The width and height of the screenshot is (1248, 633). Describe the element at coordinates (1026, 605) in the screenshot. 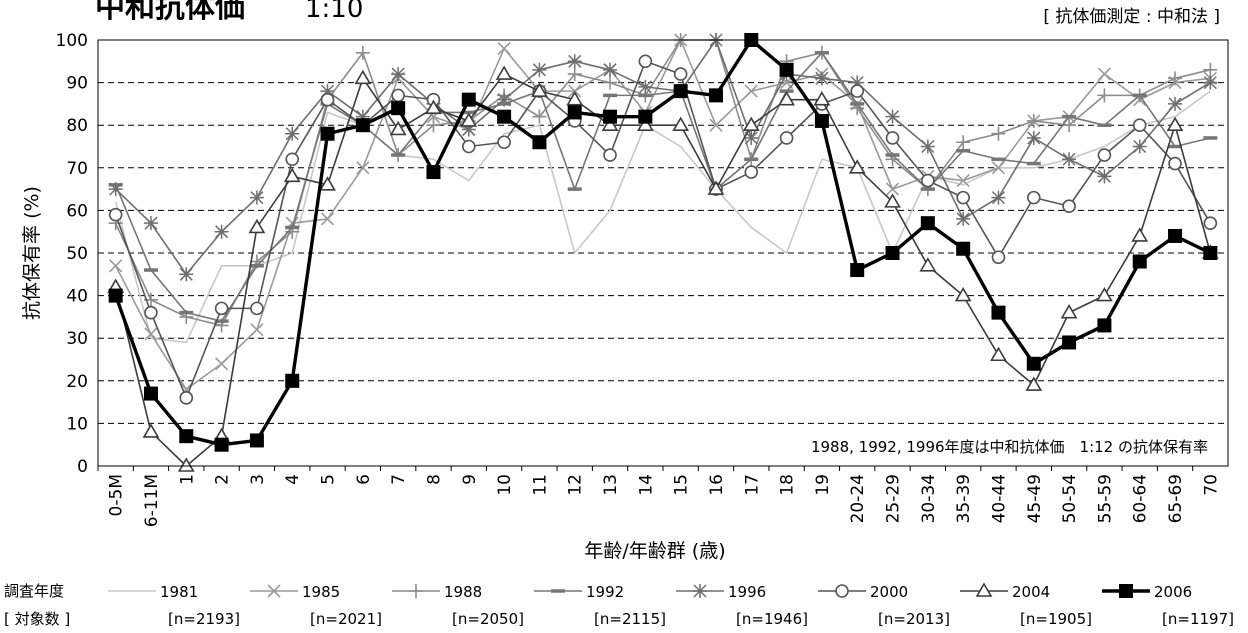

I see `legend-item-2004: 2004 [n=1905]` at that location.